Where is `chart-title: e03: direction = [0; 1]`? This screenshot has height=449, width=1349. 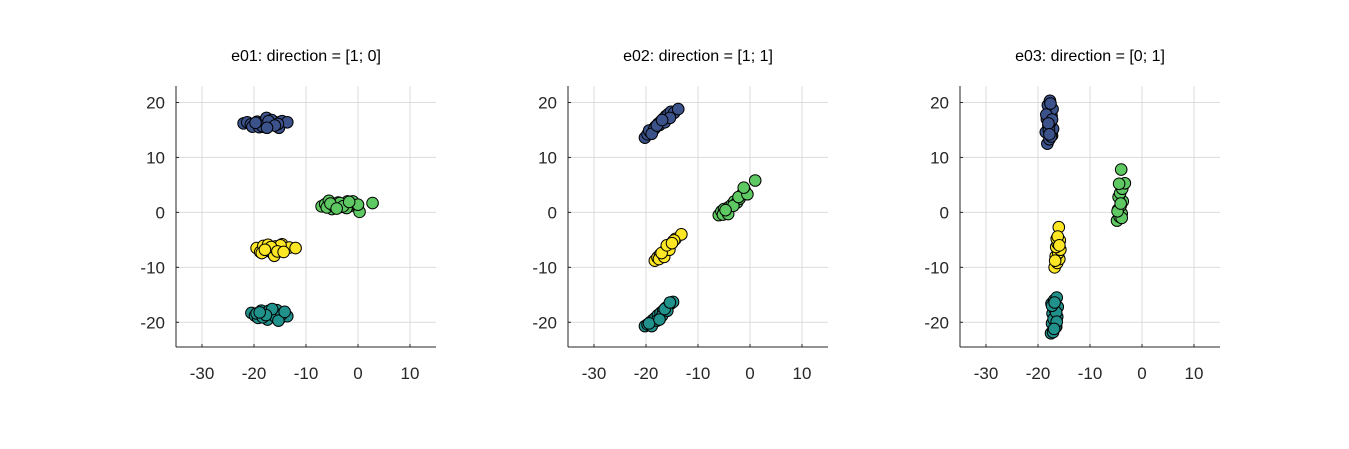
chart-title: e03: direction = [0; 1] is located at coordinates (1090, 56).